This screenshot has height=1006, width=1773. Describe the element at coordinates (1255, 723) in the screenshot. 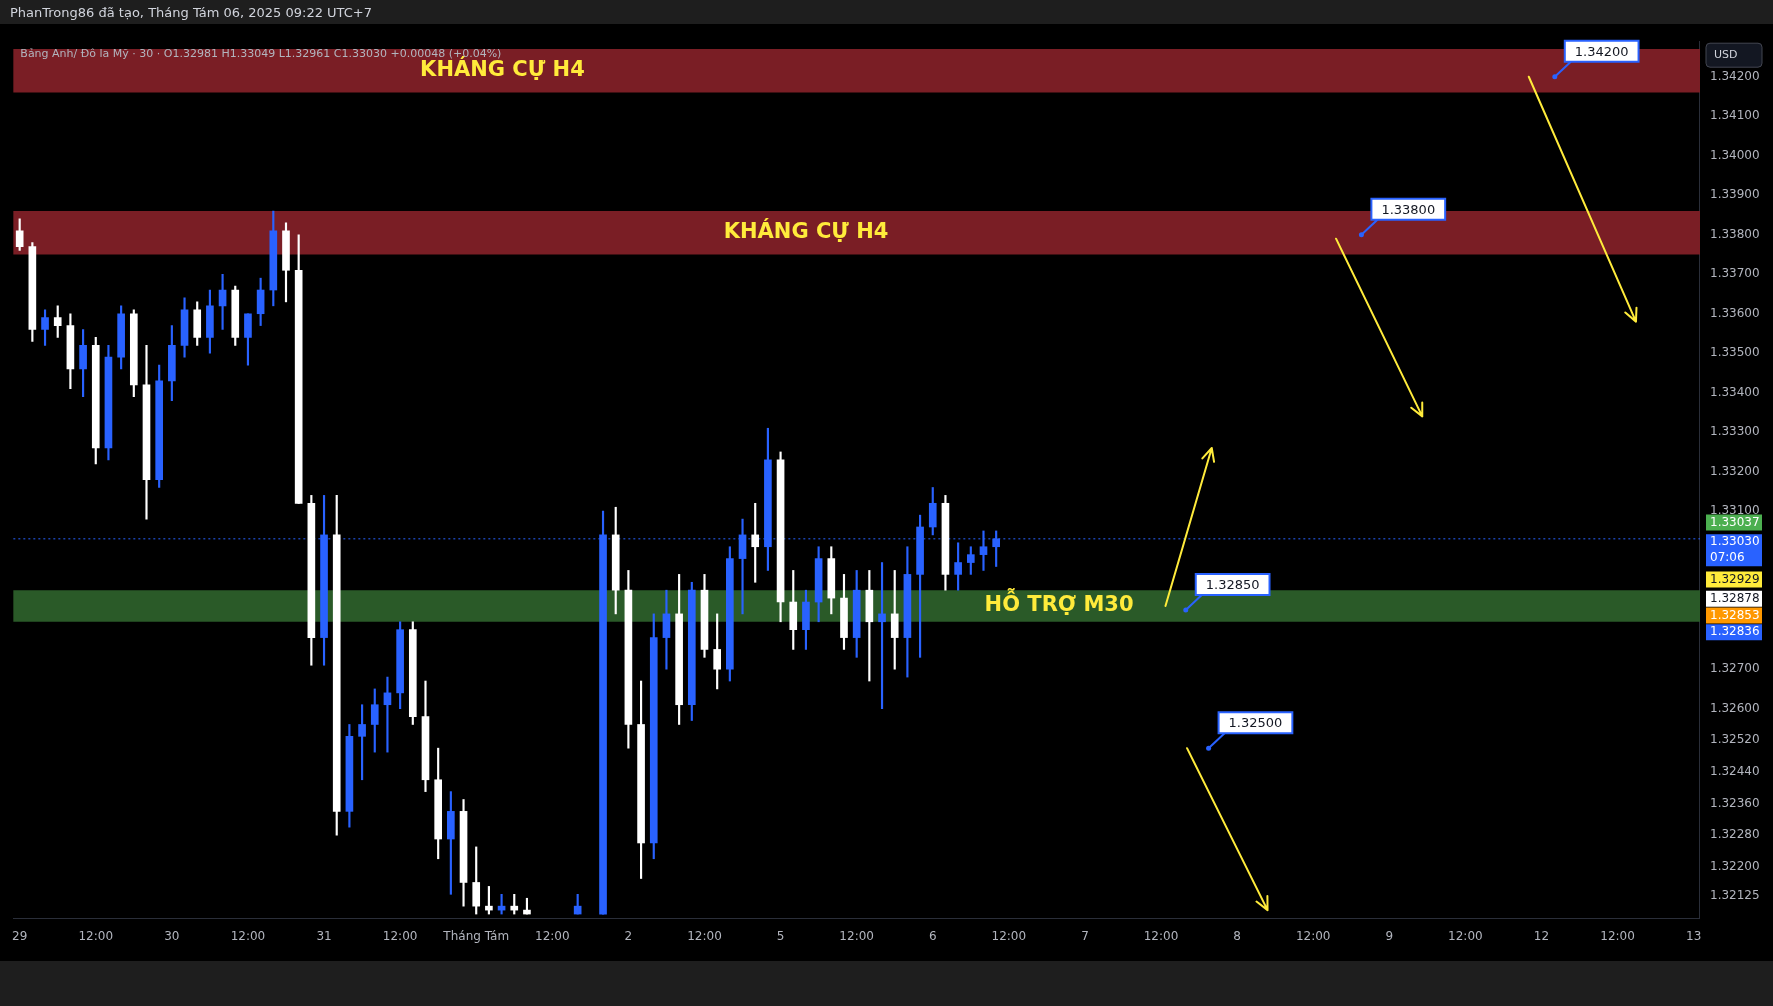

I see `annotation: 1.32500` at that location.